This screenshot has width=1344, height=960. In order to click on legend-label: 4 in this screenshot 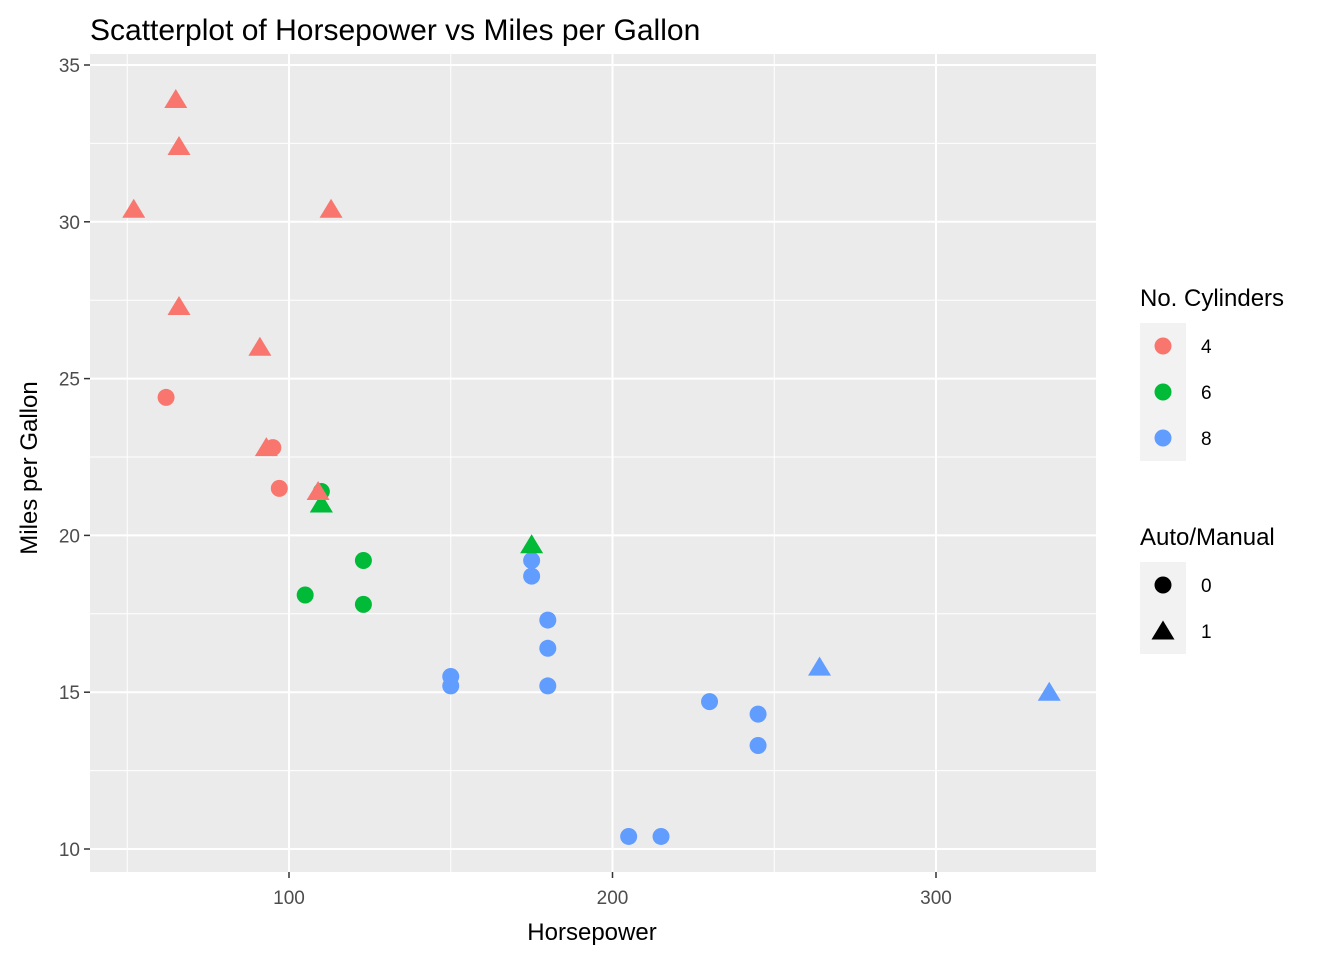, I will do `click(1206, 347)`.